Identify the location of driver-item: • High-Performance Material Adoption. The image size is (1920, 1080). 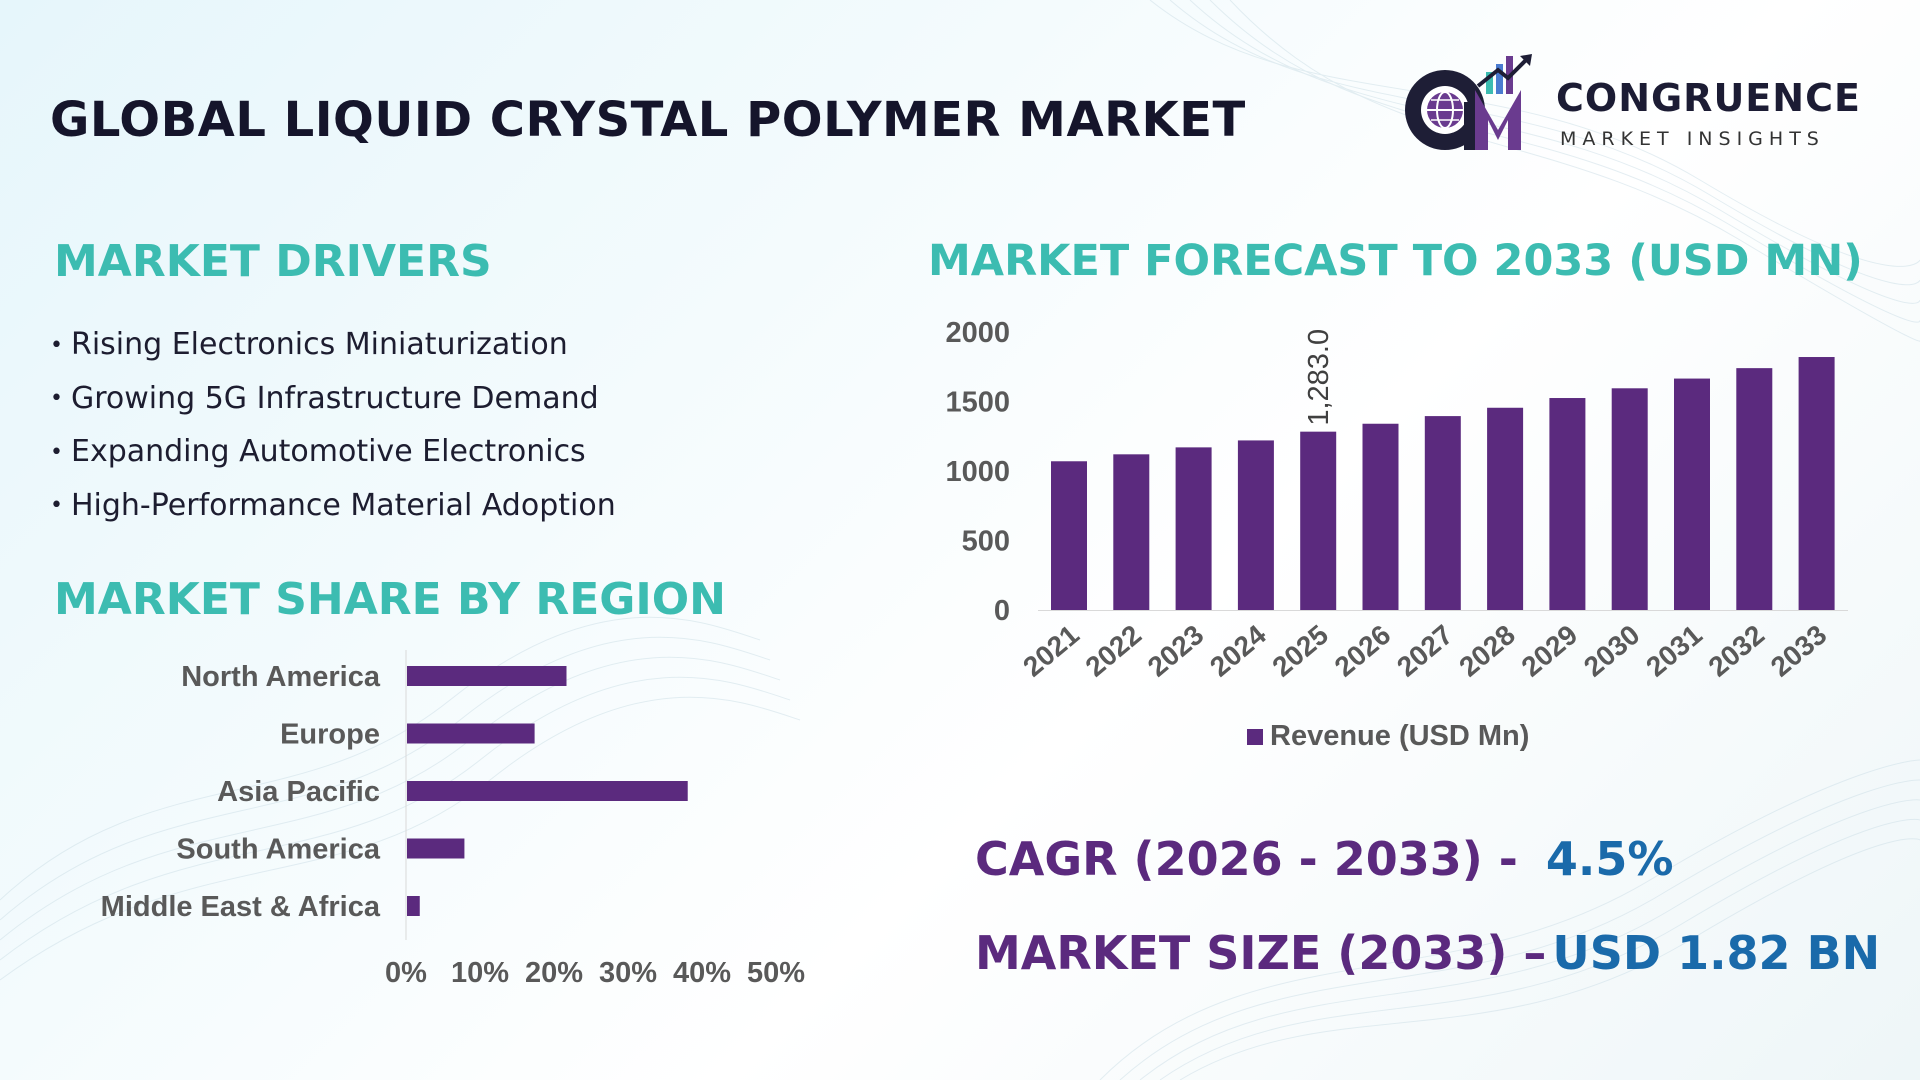
(333, 510).